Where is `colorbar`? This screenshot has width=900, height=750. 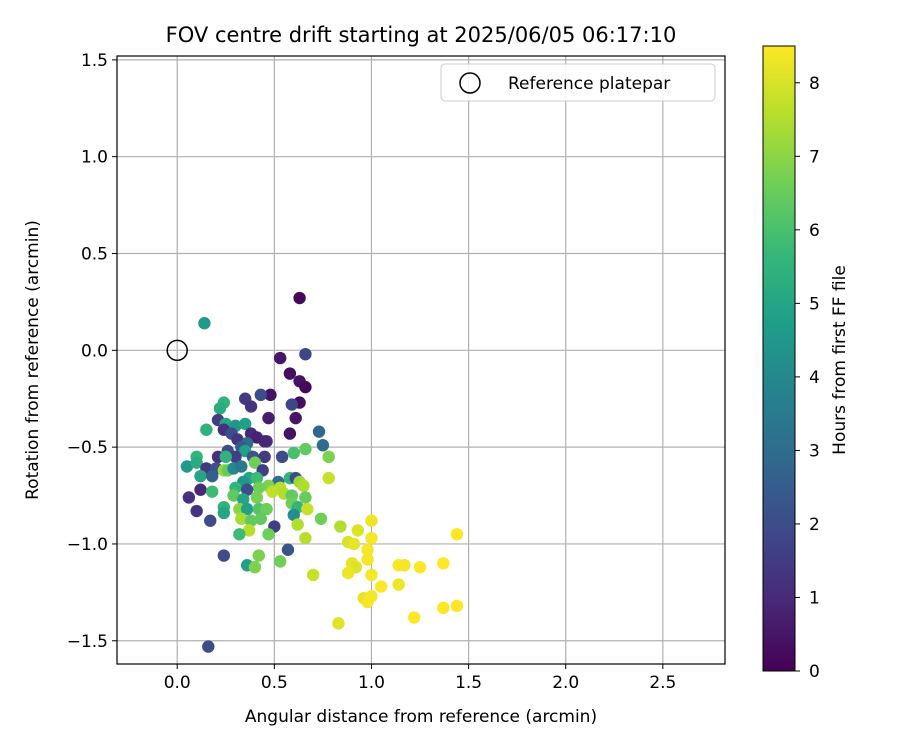 colorbar is located at coordinates (779, 358).